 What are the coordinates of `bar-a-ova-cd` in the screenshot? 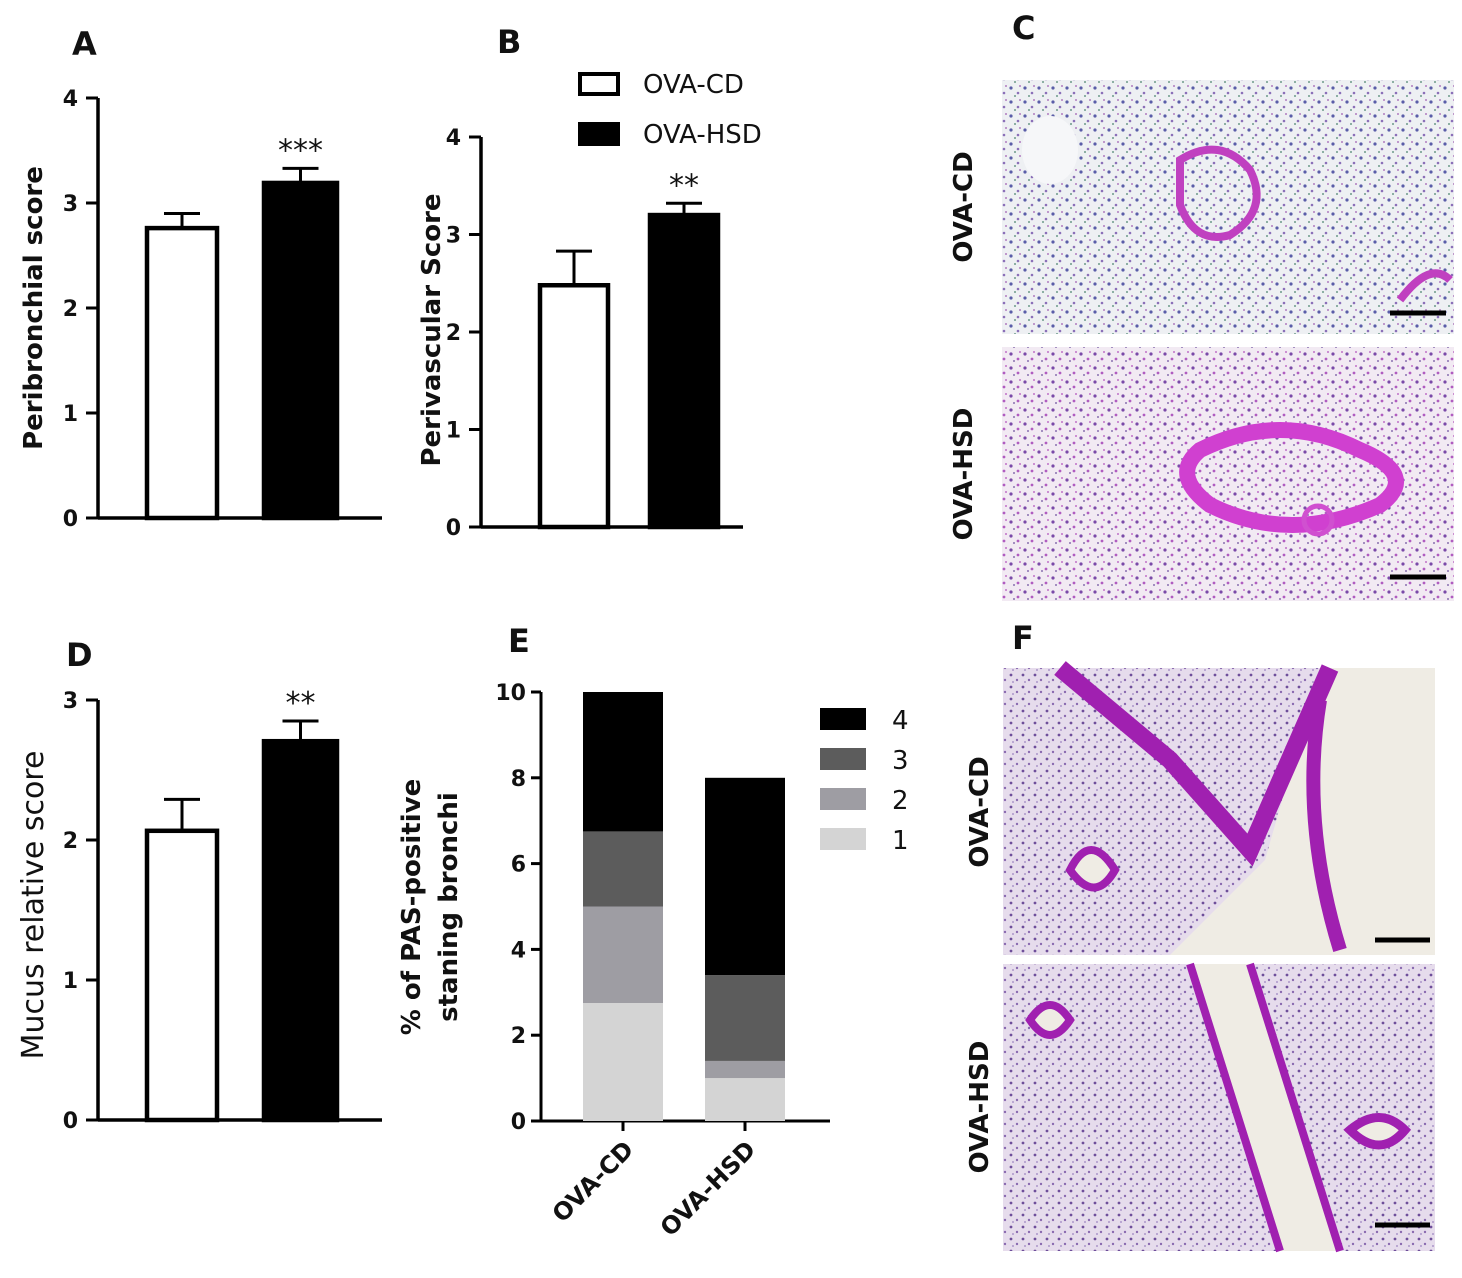 It's located at (182, 373).